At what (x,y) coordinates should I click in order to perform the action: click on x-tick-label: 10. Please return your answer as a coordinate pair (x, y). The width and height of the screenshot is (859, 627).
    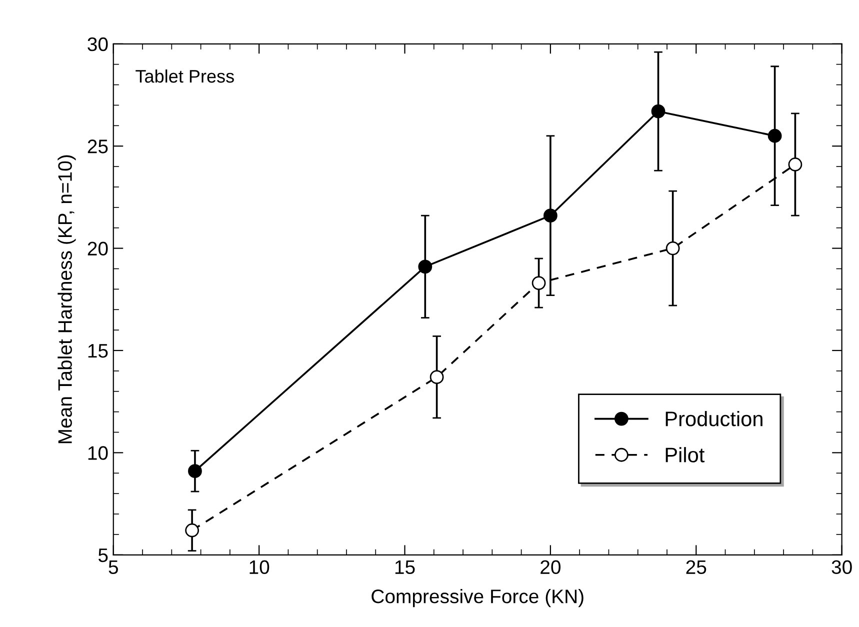
    Looking at the image, I should click on (260, 567).